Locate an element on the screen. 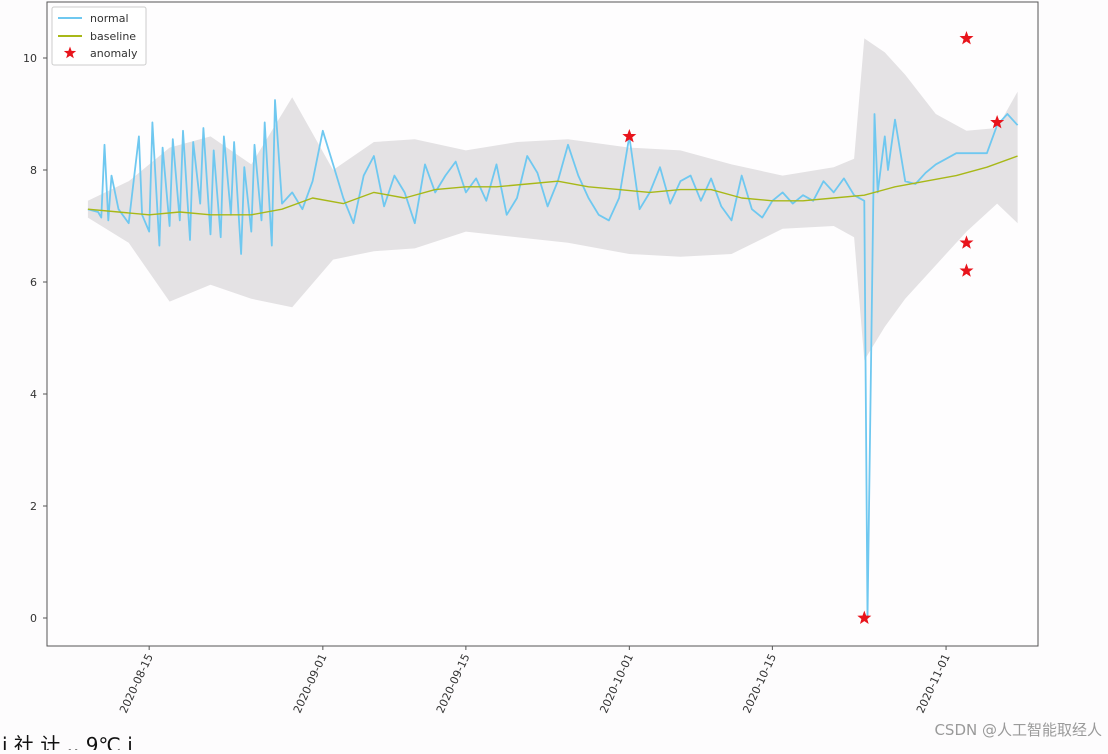 This screenshot has width=1108, height=754. footer-fragment: ⅰ 社 计 .. 9℃ ⅰ is located at coordinates (67, 741).